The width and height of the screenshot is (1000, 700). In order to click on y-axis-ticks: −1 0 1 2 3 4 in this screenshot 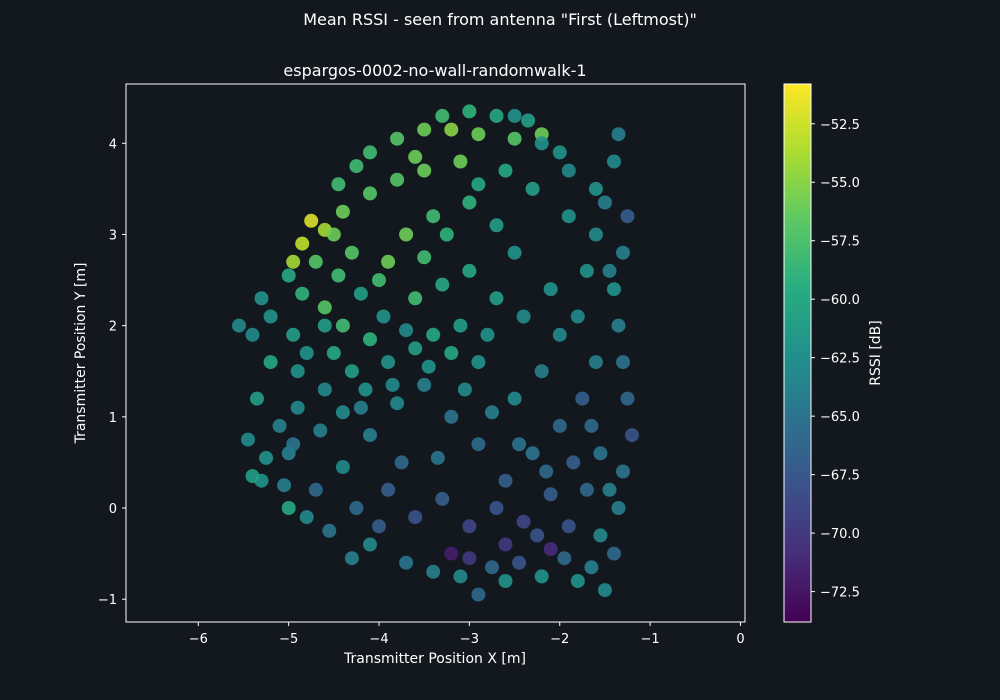, I will do `click(112, 372)`.